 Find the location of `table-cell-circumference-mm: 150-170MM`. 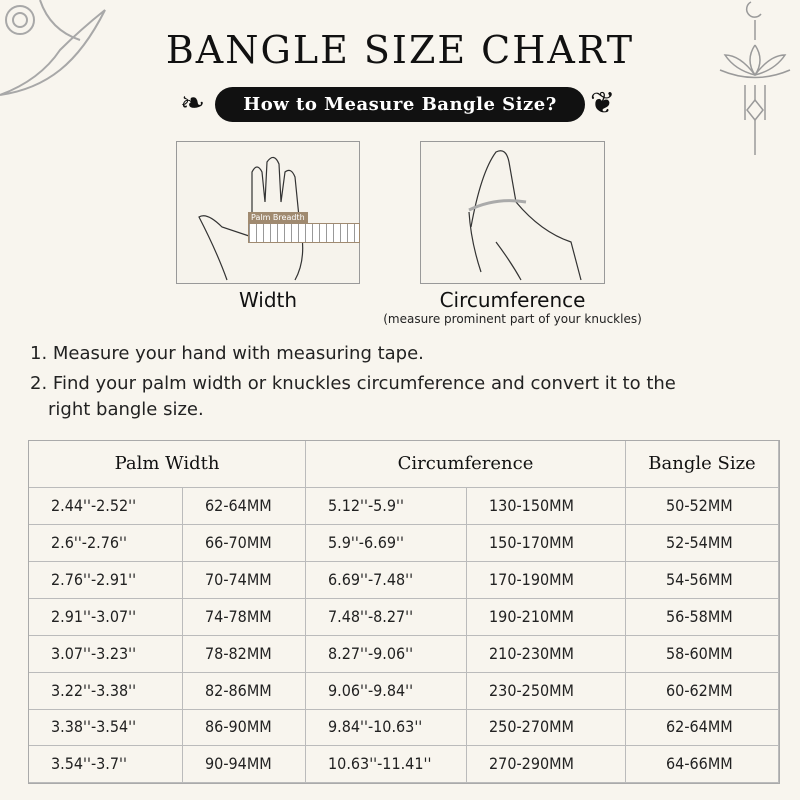

table-cell-circumference-mm: 150-170MM is located at coordinates (546, 543).